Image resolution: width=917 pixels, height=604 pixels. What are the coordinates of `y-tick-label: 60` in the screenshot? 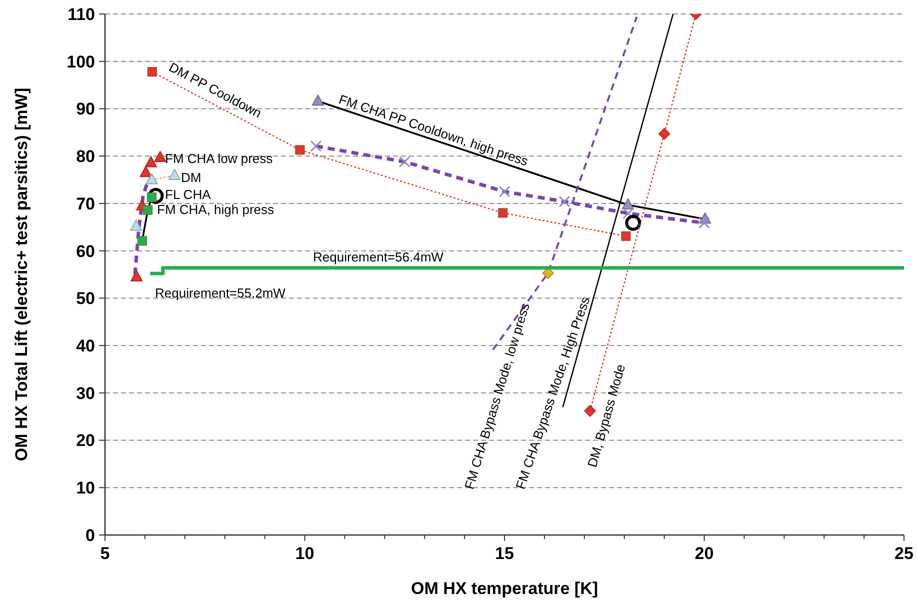 It's located at (85, 251).